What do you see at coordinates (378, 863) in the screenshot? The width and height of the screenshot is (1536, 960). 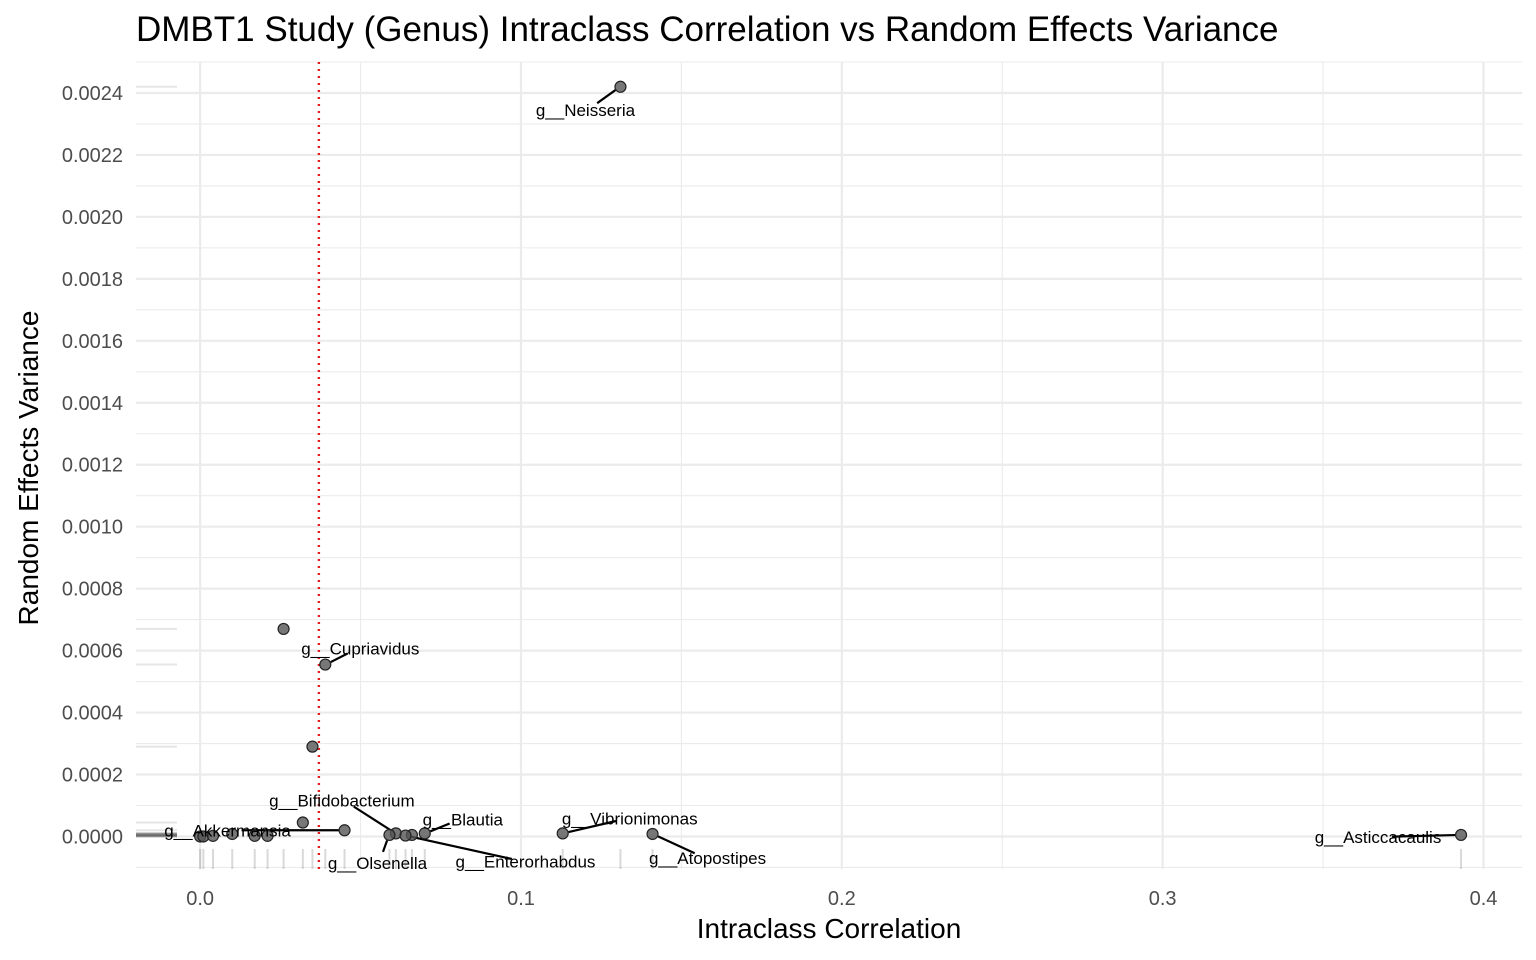 I see `point-label: g__Olsenella` at bounding box center [378, 863].